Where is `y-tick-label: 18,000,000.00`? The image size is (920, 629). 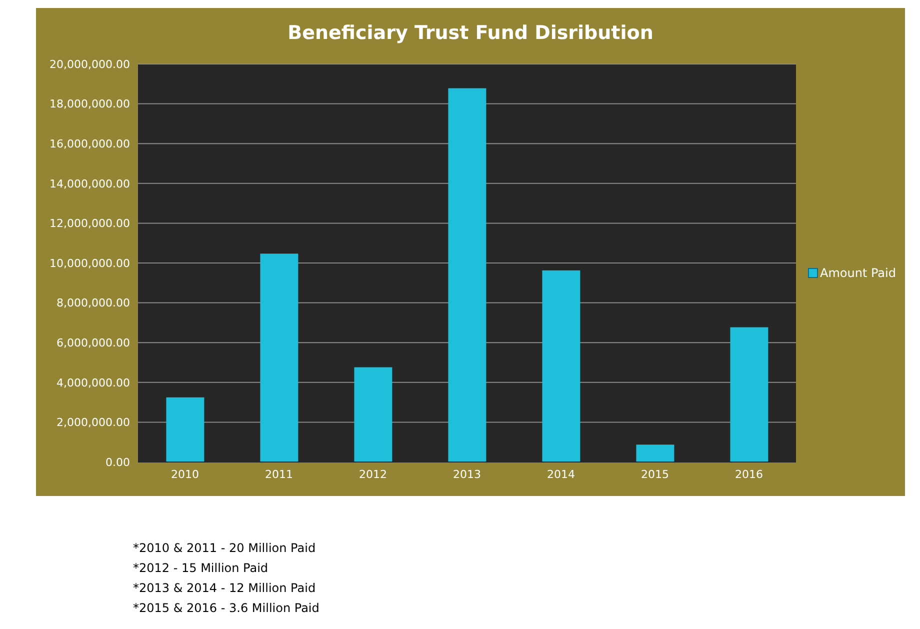
y-tick-label: 18,000,000.00 is located at coordinates (90, 104).